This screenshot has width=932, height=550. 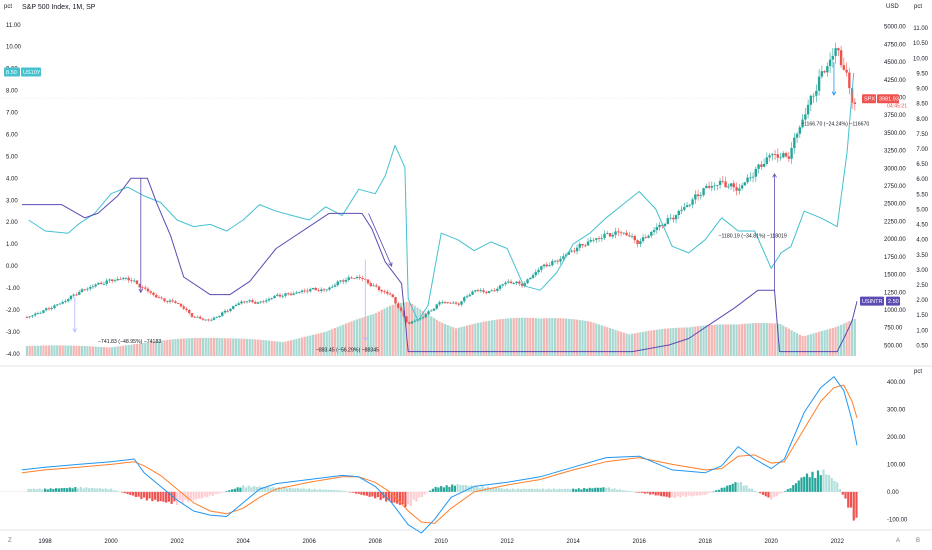 I want to click on price-tick-label: 500.00, so click(x=893, y=346).